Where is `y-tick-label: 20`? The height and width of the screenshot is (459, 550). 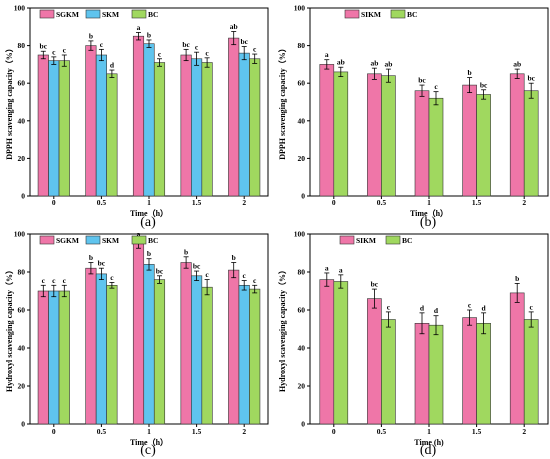 y-tick-label: 20 is located at coordinates (302, 386).